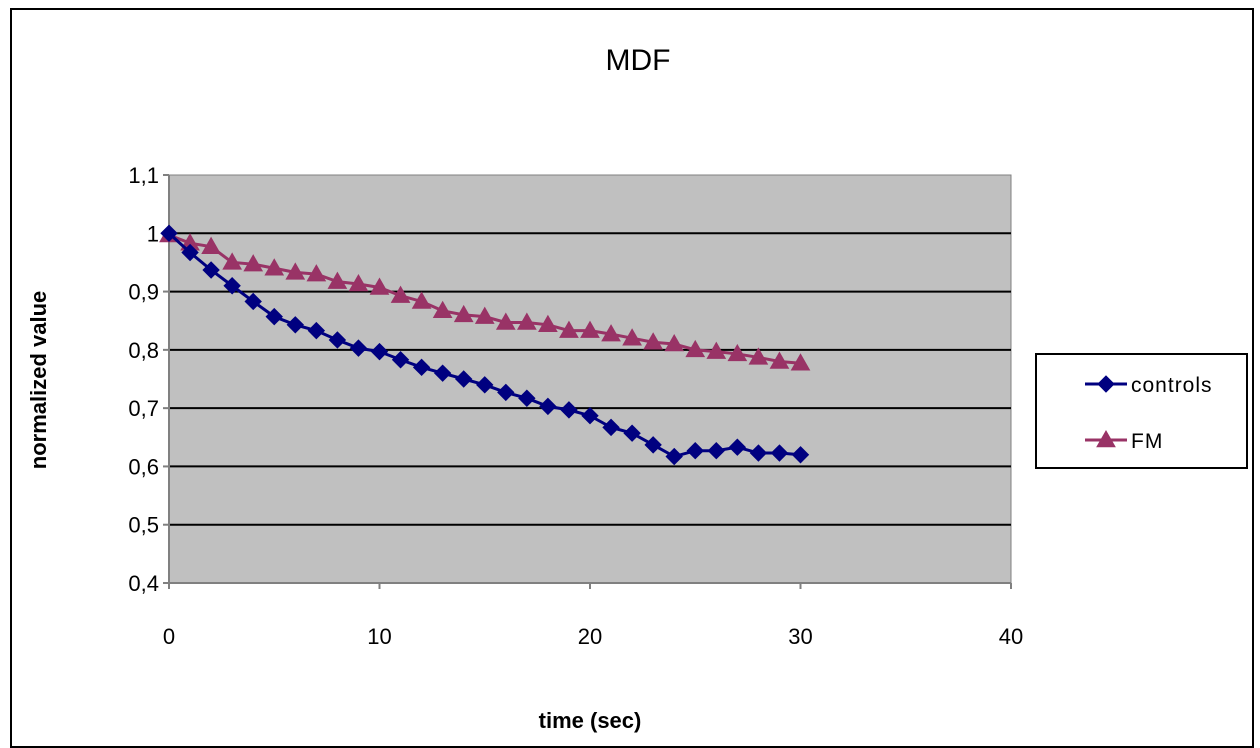 Image resolution: width=1260 pixels, height=748 pixels. What do you see at coordinates (1124, 441) in the screenshot?
I see `legend-entry-fm: FM` at bounding box center [1124, 441].